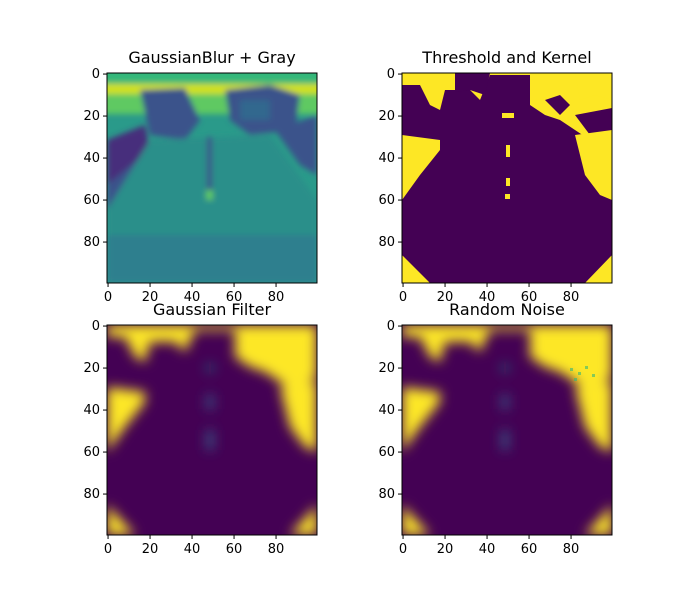 The width and height of the screenshot is (700, 600). I want to click on panel-title: GaussianBlur + Gray, so click(211, 57).